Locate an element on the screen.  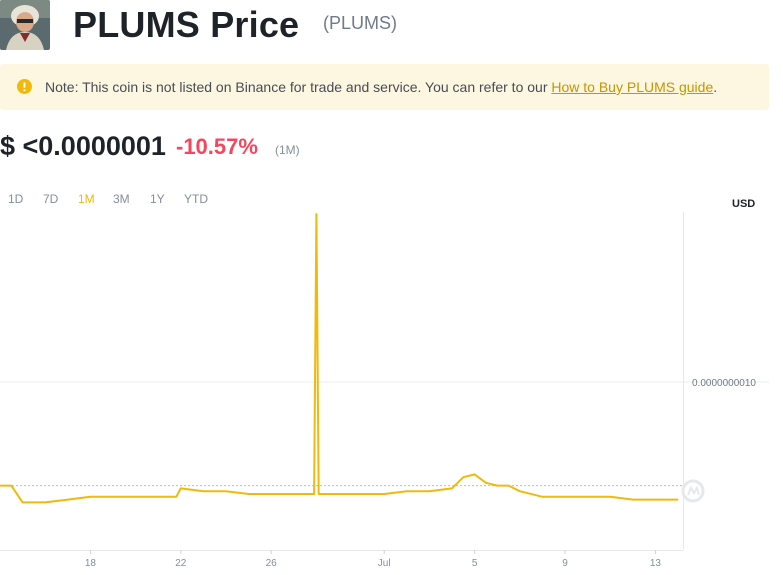
x-tick-label: 9 is located at coordinates (565, 563).